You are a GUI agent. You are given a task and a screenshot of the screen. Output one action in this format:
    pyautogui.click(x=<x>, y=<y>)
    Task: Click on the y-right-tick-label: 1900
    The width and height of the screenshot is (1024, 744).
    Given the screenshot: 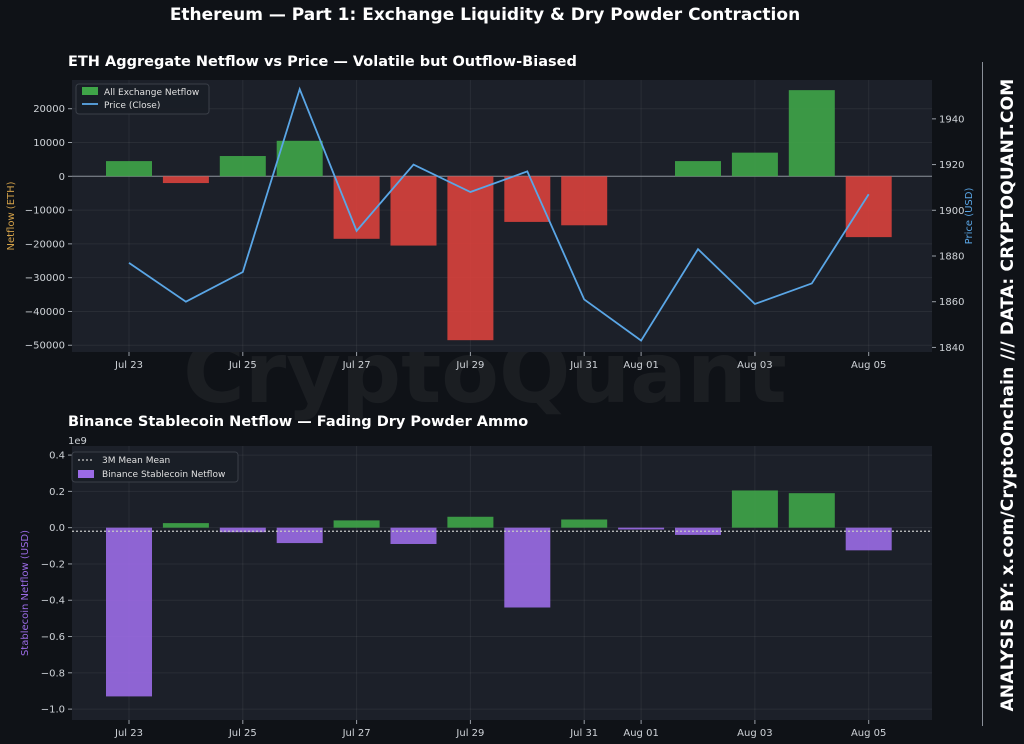 What is the action you would take?
    pyautogui.click(x=951, y=211)
    